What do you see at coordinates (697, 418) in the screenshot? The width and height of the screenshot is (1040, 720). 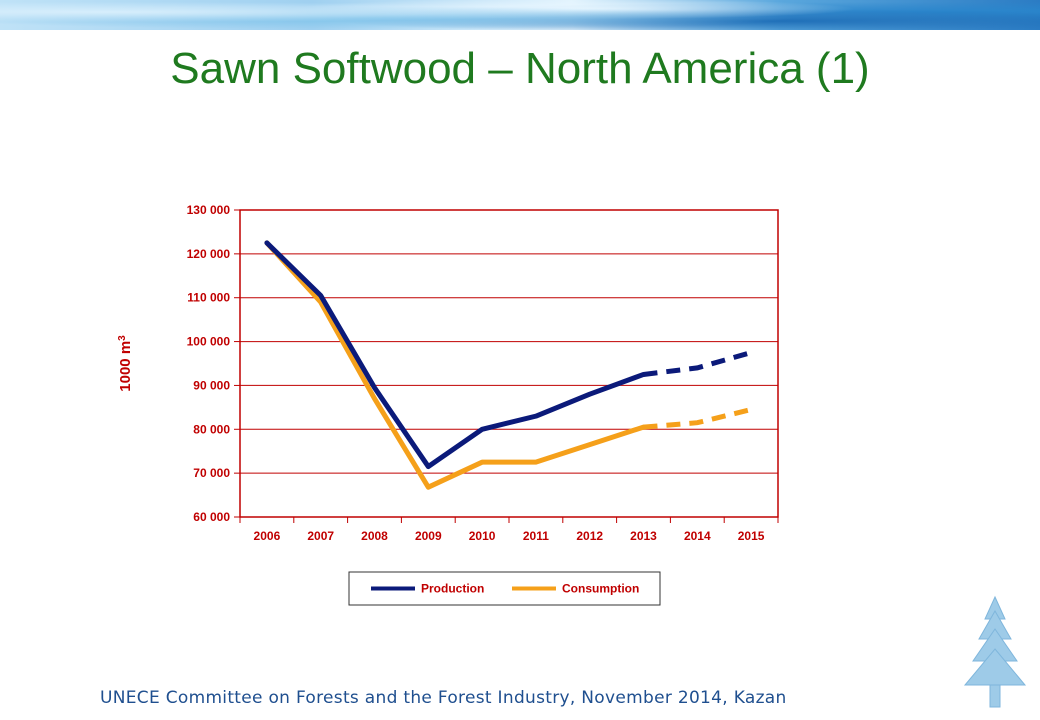 I see `consumption-projection-line` at bounding box center [697, 418].